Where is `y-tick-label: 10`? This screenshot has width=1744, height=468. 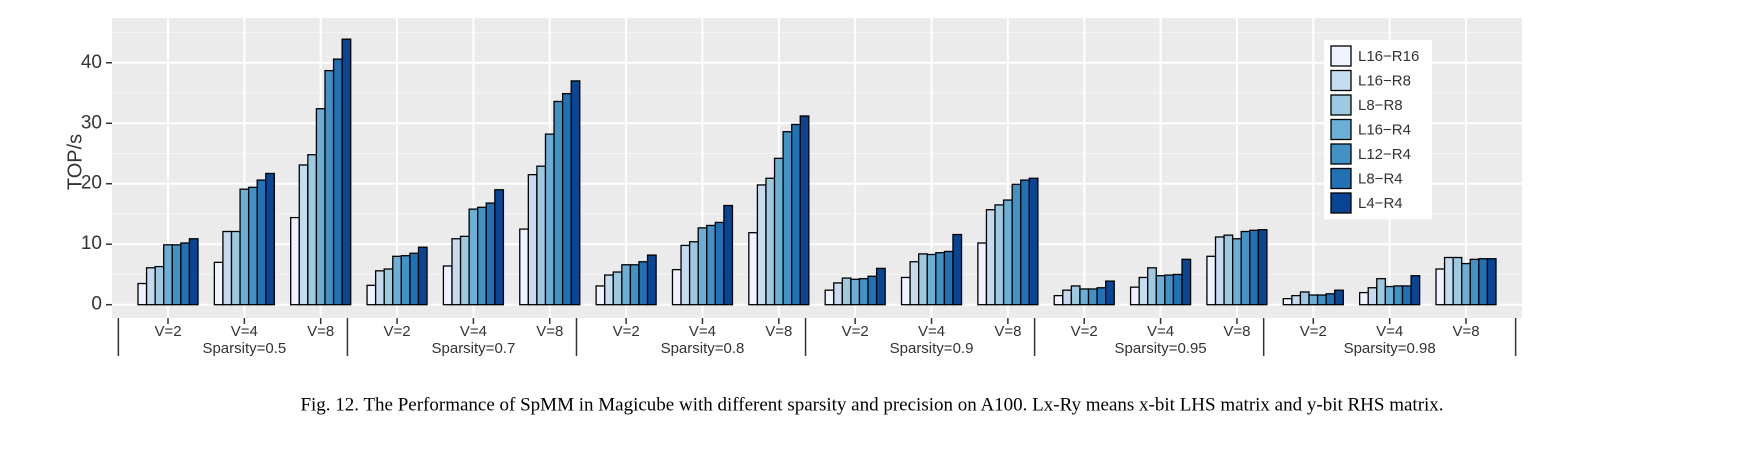 y-tick-label: 10 is located at coordinates (91, 243).